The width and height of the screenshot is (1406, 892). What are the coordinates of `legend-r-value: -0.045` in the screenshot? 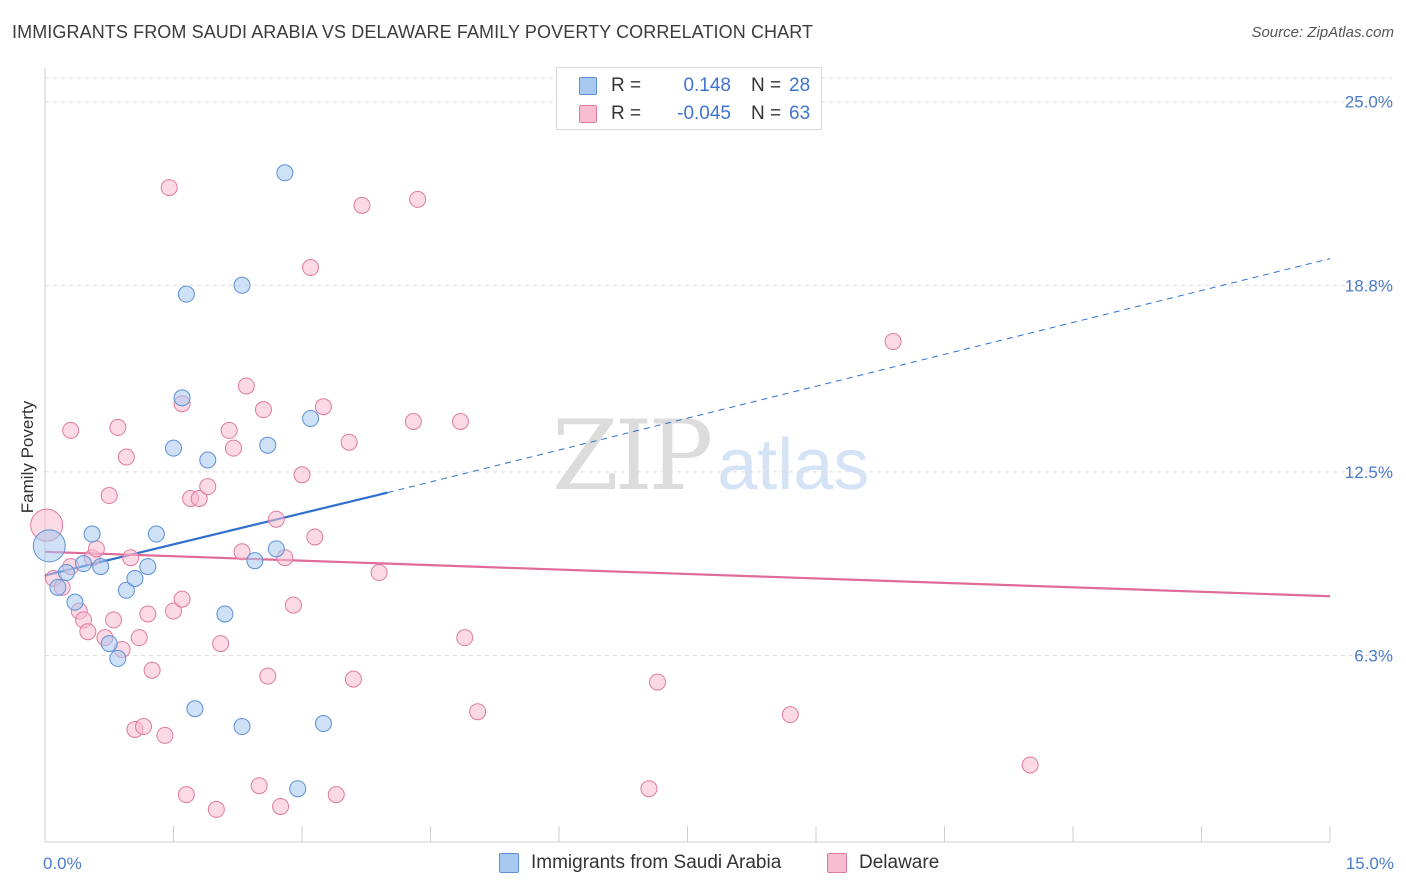 It's located at (704, 113).